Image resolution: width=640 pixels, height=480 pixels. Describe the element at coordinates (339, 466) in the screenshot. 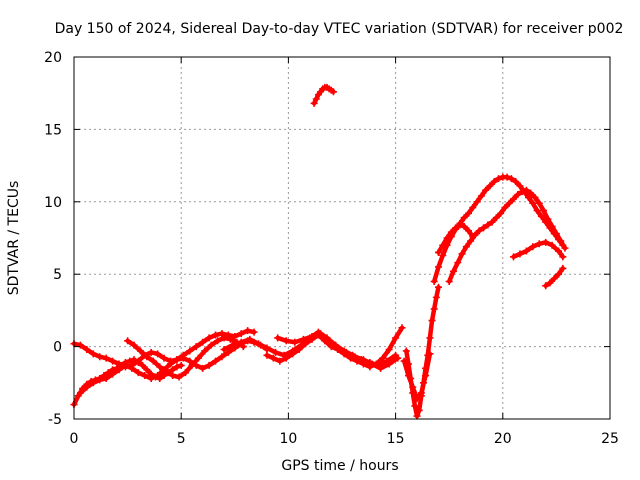

I see `x-axis-label: GPS time / hours` at that location.